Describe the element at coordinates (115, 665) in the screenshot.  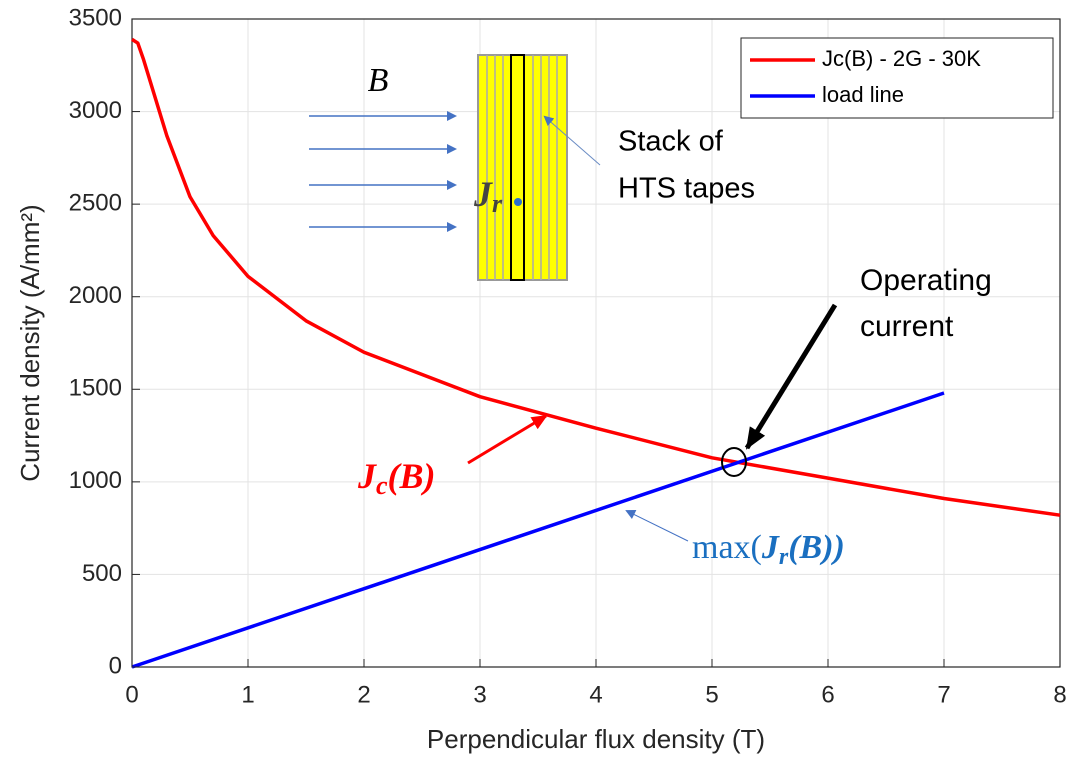
I see `y-tick-label: 0` at that location.